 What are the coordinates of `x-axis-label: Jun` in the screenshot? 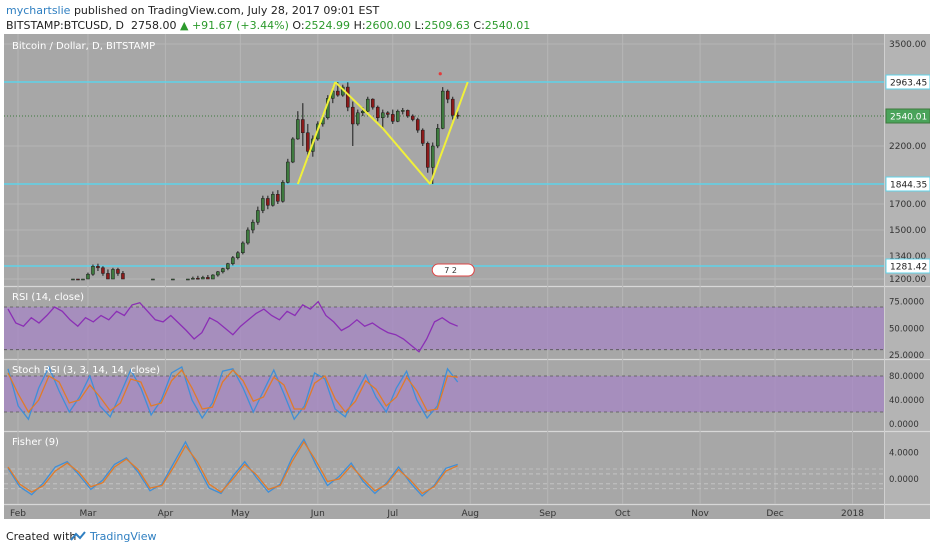 It's located at (317, 514).